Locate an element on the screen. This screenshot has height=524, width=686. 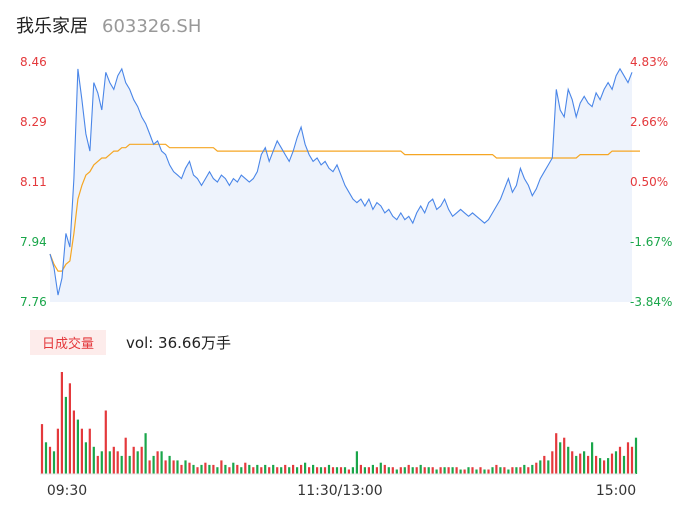
volume-badge: 日成交量 is located at coordinates (68, 342).